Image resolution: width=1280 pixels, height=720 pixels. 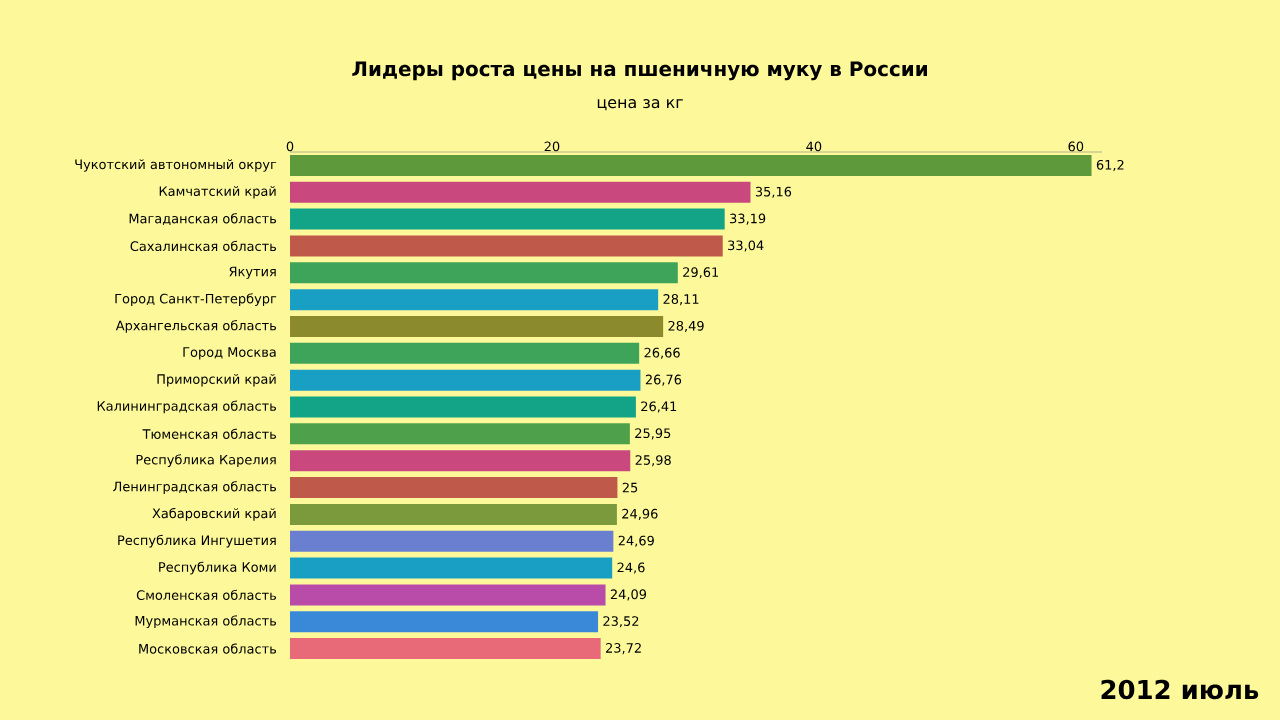 I want to click on text: 2012 июль, so click(x=1180, y=689).